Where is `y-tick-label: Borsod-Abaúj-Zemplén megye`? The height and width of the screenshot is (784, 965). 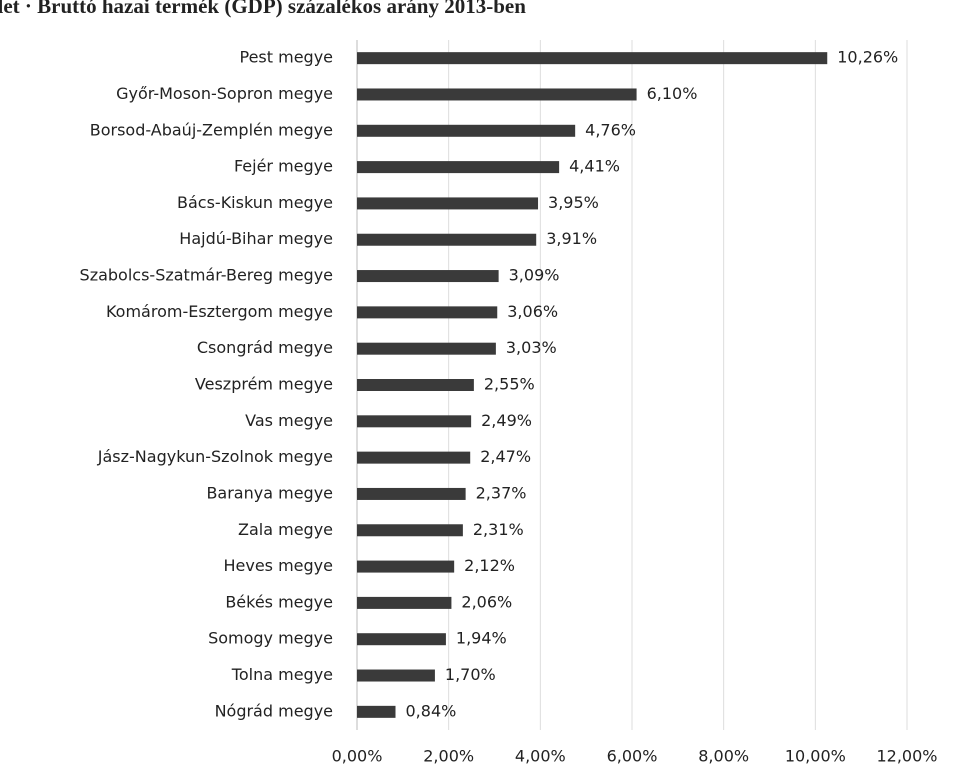 y-tick-label: Borsod-Abaúj-Zemplén megye is located at coordinates (211, 129).